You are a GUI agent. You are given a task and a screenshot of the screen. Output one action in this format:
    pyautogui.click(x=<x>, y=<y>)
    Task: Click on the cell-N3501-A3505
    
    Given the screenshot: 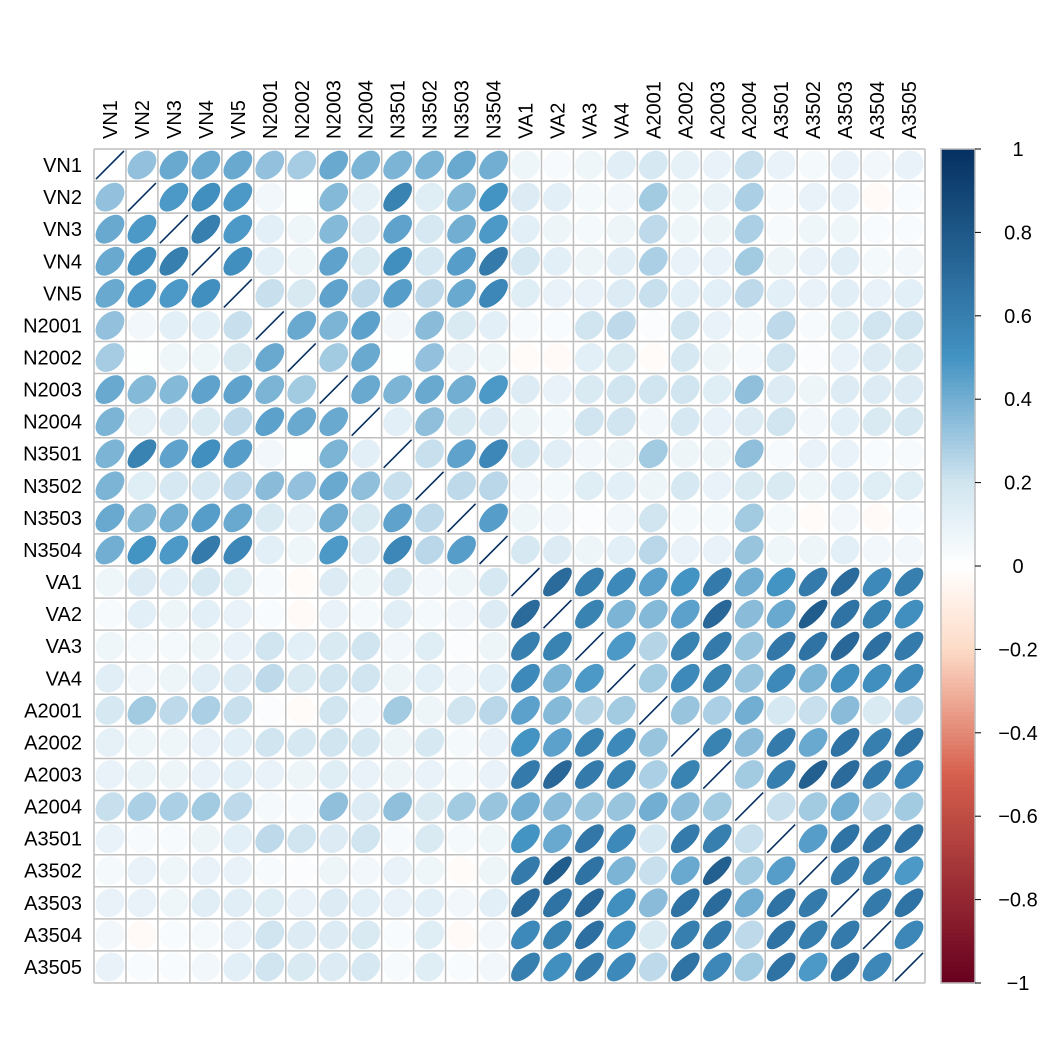 What is the action you would take?
    pyautogui.click(x=909, y=454)
    